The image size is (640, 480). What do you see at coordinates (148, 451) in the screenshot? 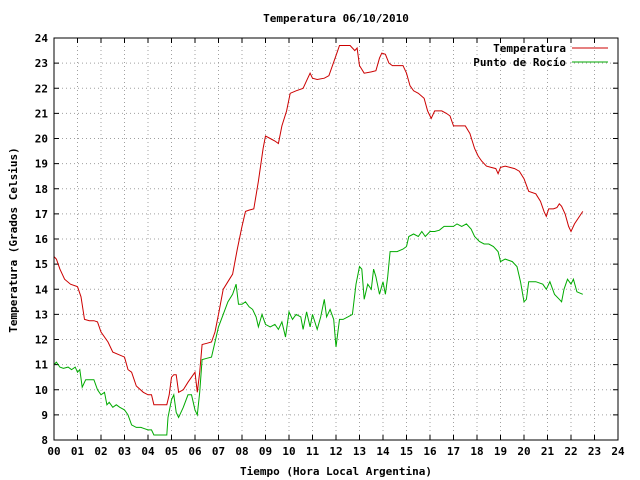
I see `x-tick-label: 04` at bounding box center [148, 451].